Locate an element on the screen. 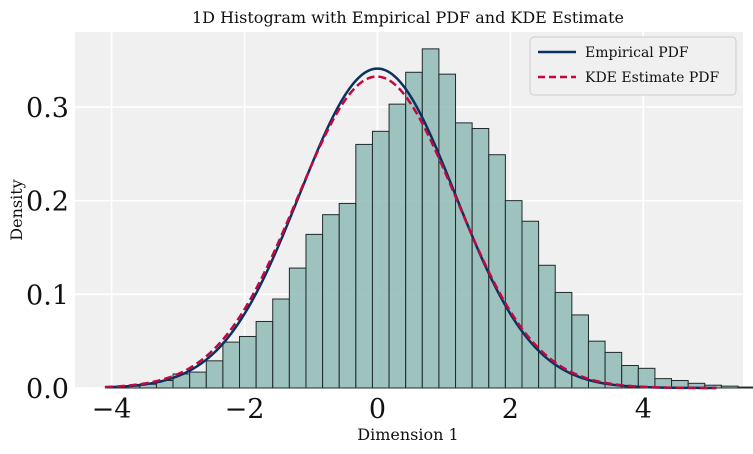 This screenshot has height=454, width=753. legend: Empirical PDF KDE Estimate PDF is located at coordinates (633, 66).